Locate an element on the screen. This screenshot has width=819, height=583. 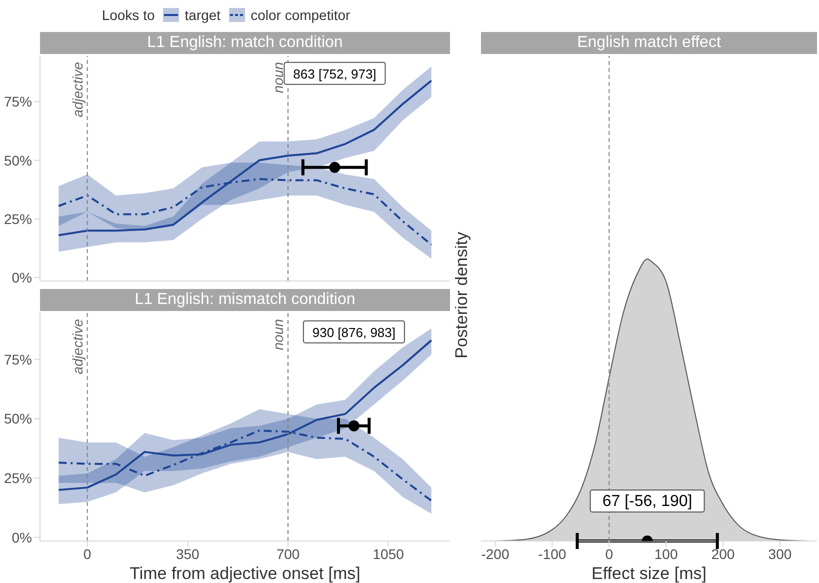
annotation: 863 [752, 973] is located at coordinates (334, 74).